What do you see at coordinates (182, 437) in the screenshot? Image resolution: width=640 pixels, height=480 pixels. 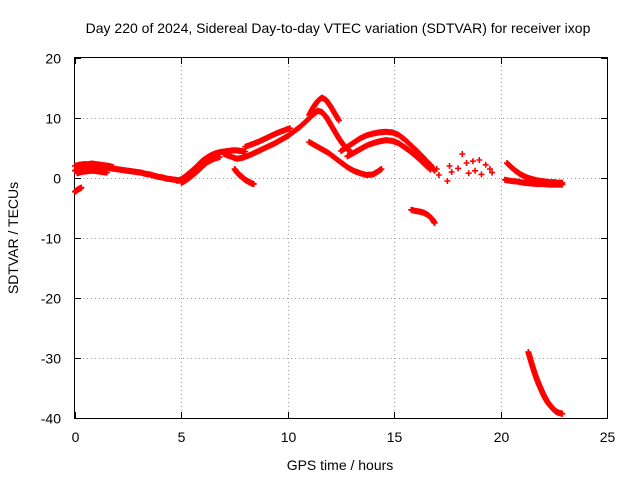 I see `x-tick-label: 5` at bounding box center [182, 437].